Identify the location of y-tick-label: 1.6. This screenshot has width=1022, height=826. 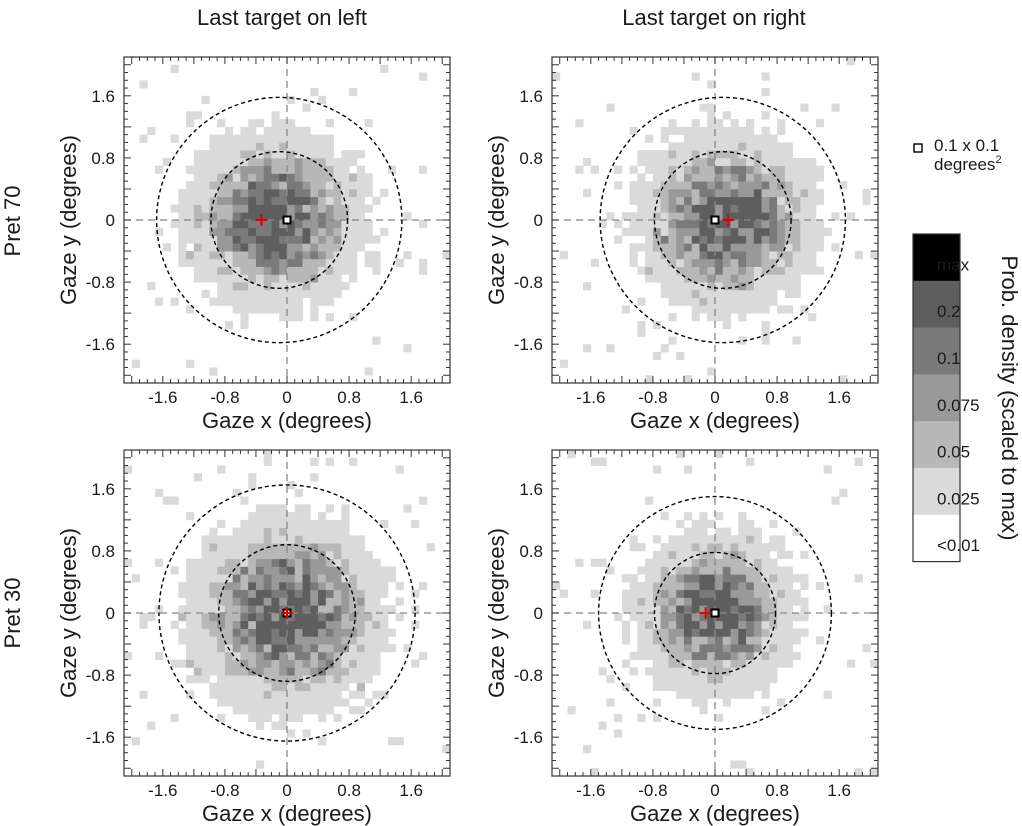
(103, 489).